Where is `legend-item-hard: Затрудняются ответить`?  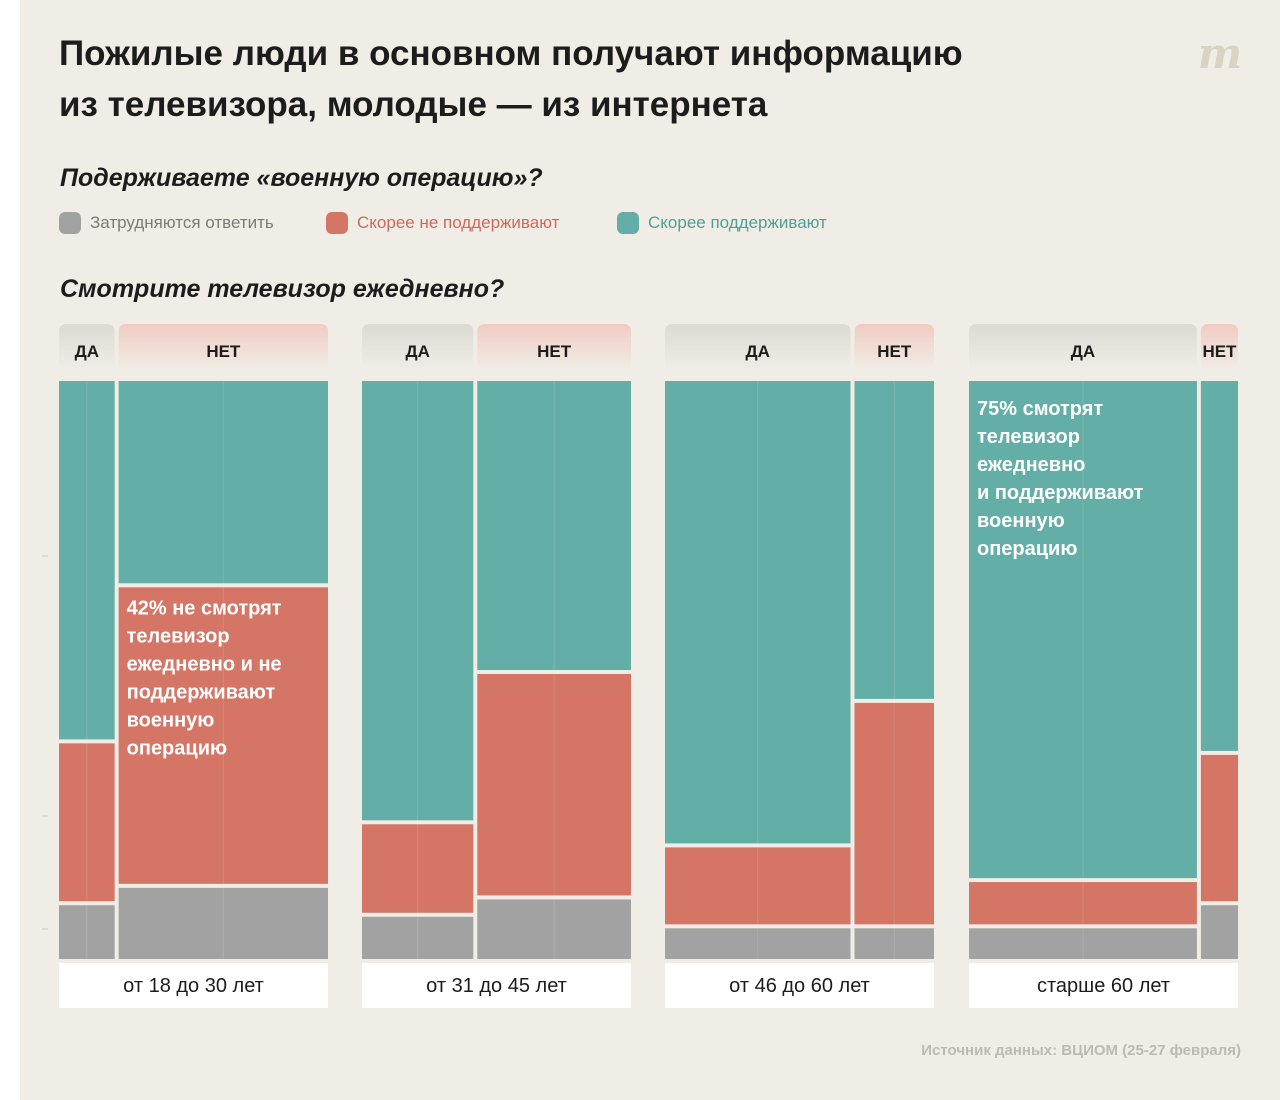 legend-item-hard: Затрудняются ответить is located at coordinates (166, 223).